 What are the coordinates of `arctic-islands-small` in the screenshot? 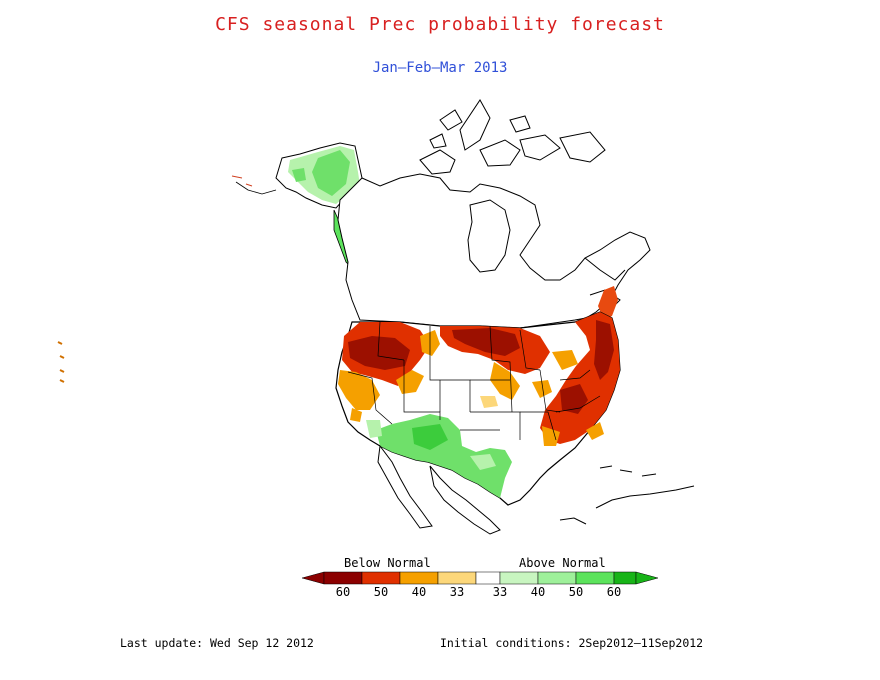 It's located at (480, 129).